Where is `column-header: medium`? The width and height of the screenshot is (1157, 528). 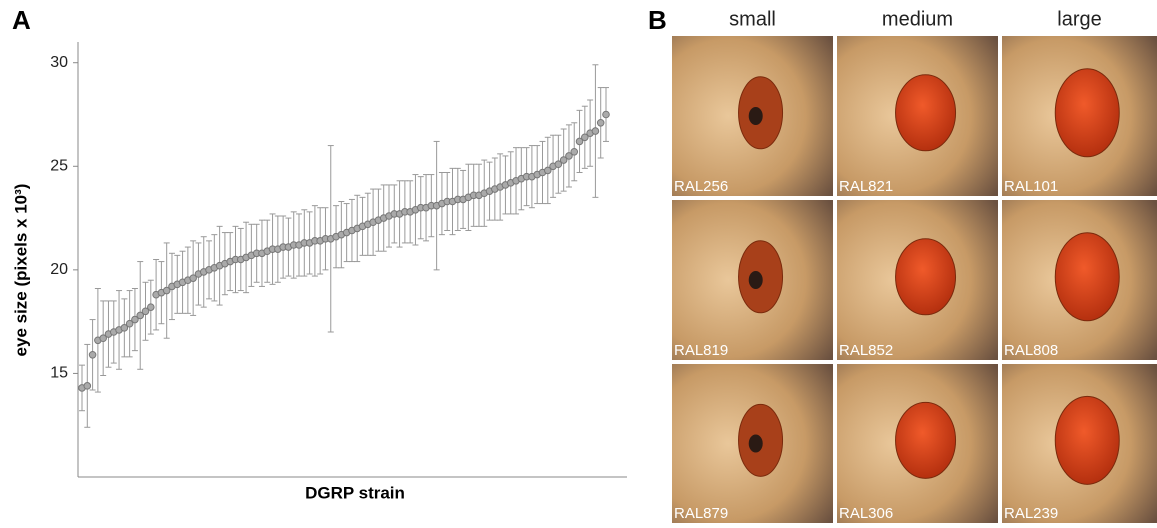
column-header: medium is located at coordinates (917, 19).